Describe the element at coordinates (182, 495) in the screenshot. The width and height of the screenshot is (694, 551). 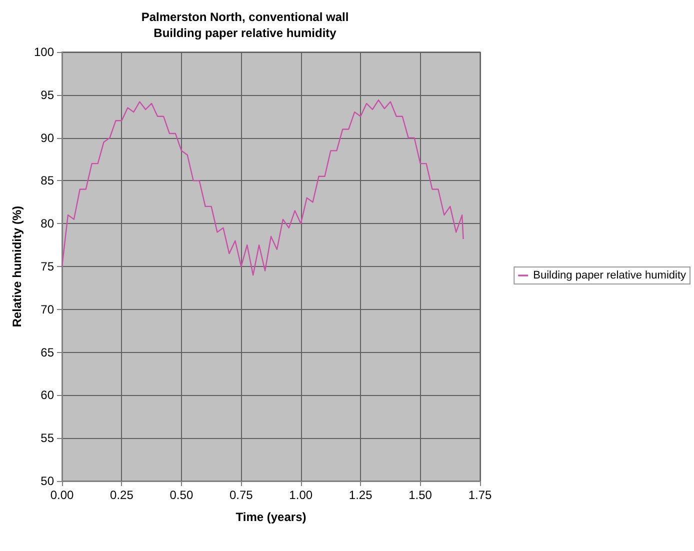
I see `x-tick-label: 0.50` at that location.